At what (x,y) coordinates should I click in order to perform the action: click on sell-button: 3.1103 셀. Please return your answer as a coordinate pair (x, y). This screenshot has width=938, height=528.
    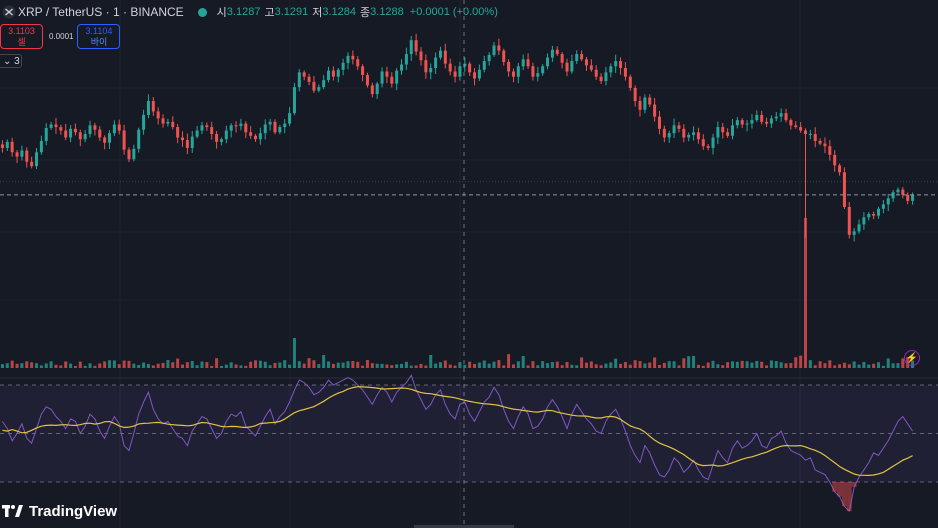
    Looking at the image, I should click on (21, 36).